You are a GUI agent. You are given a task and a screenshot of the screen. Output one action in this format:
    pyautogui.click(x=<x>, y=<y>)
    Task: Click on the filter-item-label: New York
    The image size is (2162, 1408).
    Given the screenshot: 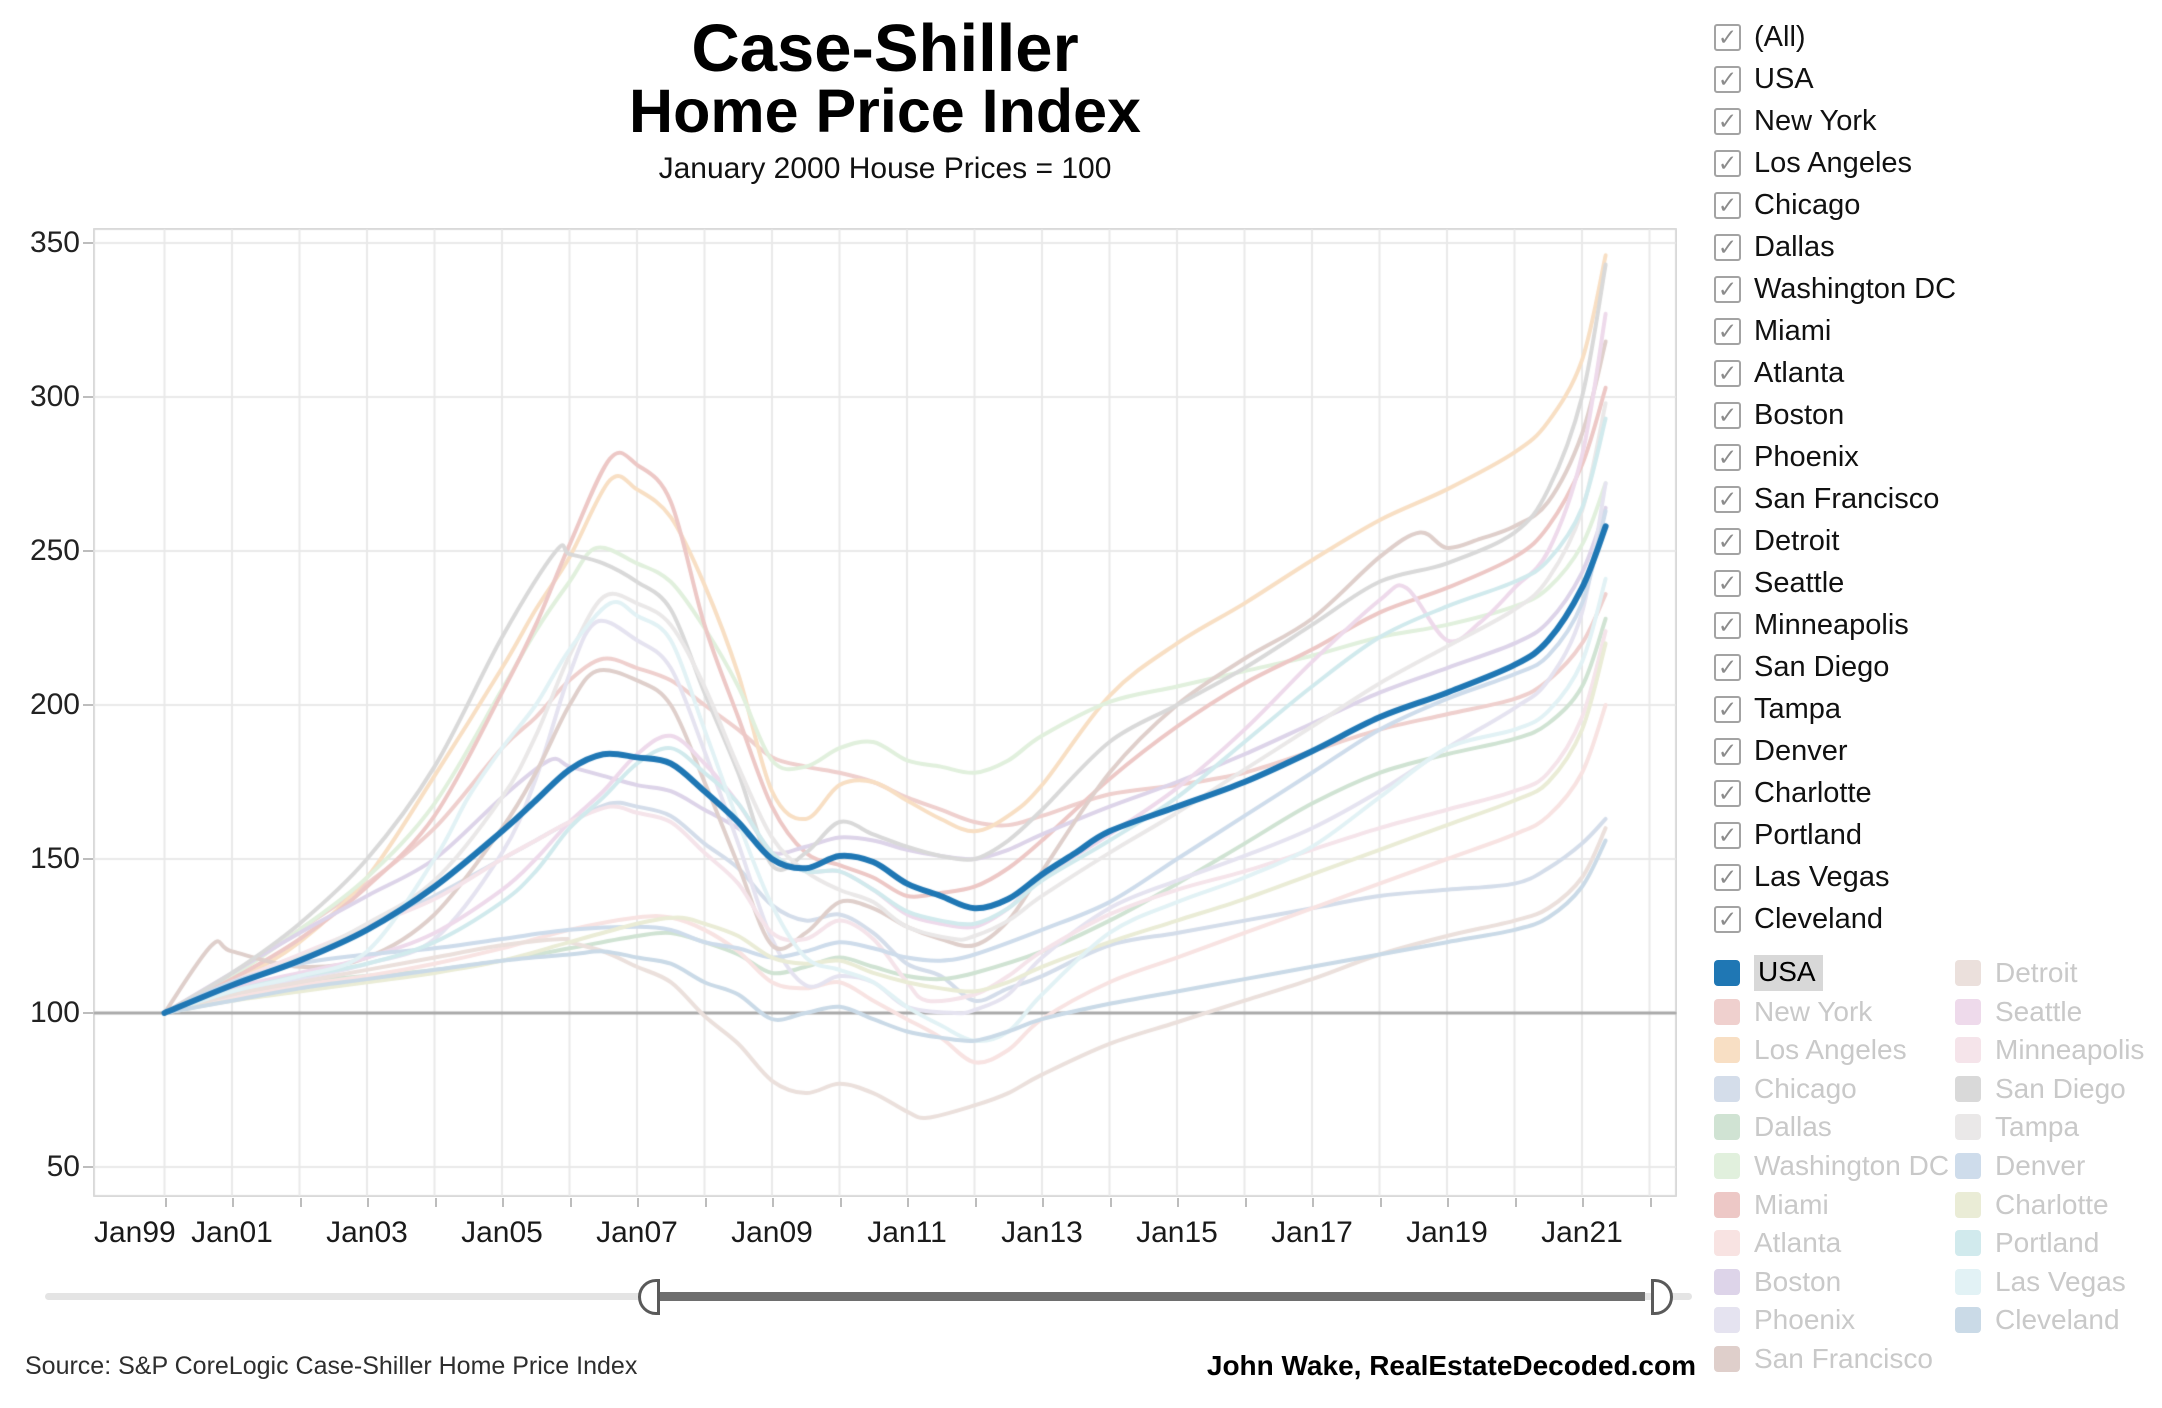 What is the action you would take?
    pyautogui.click(x=1815, y=120)
    